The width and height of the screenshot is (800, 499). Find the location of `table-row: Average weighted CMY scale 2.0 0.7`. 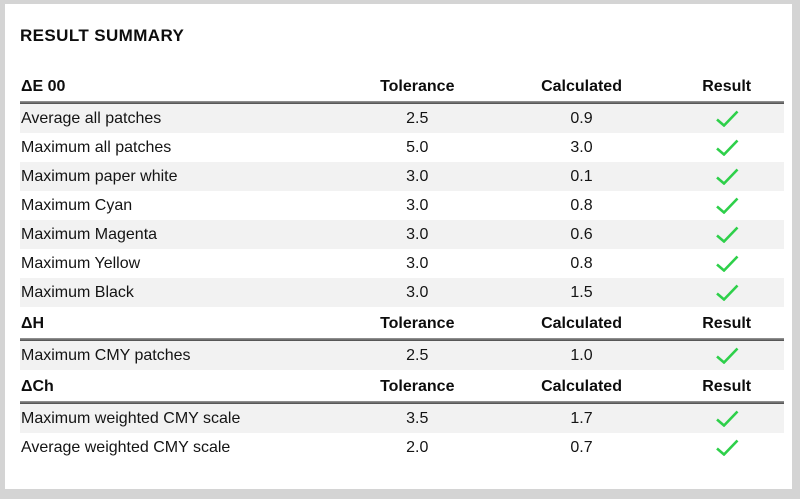

table-row: Average weighted CMY scale 2.0 0.7 is located at coordinates (402, 447).